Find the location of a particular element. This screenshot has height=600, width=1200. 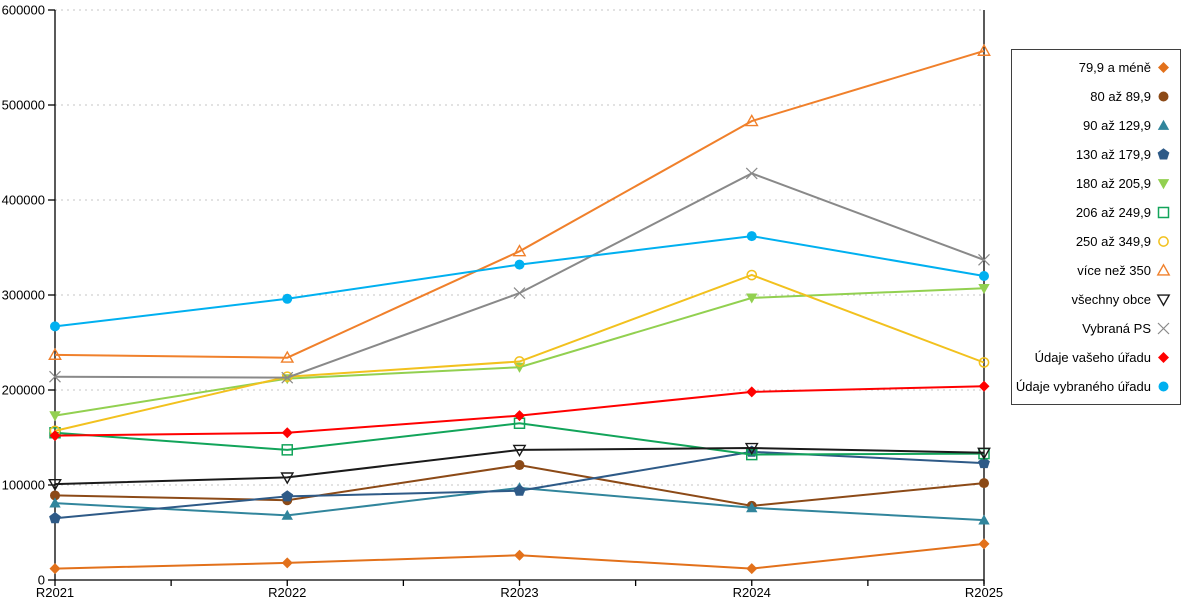

legend-item-label: 180 až 205,9 is located at coordinates (1113, 183).